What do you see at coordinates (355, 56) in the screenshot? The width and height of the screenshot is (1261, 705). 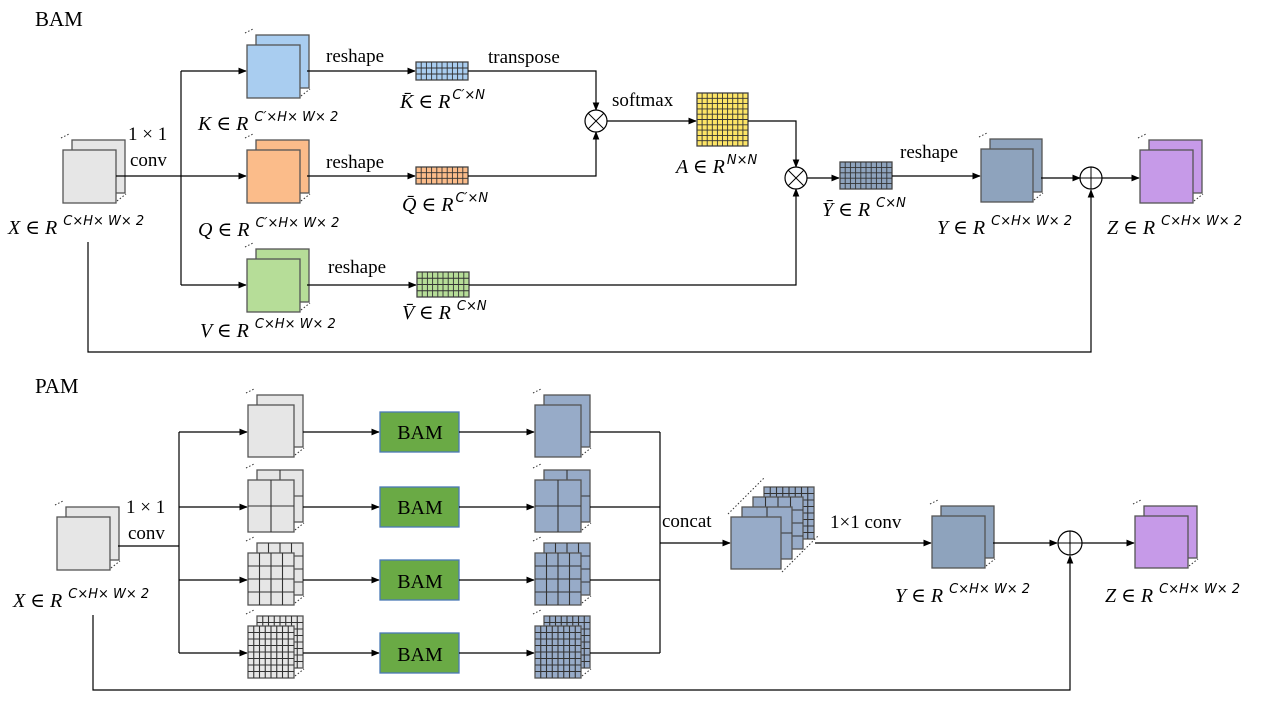 I see `reshape-k-label: reshape` at bounding box center [355, 56].